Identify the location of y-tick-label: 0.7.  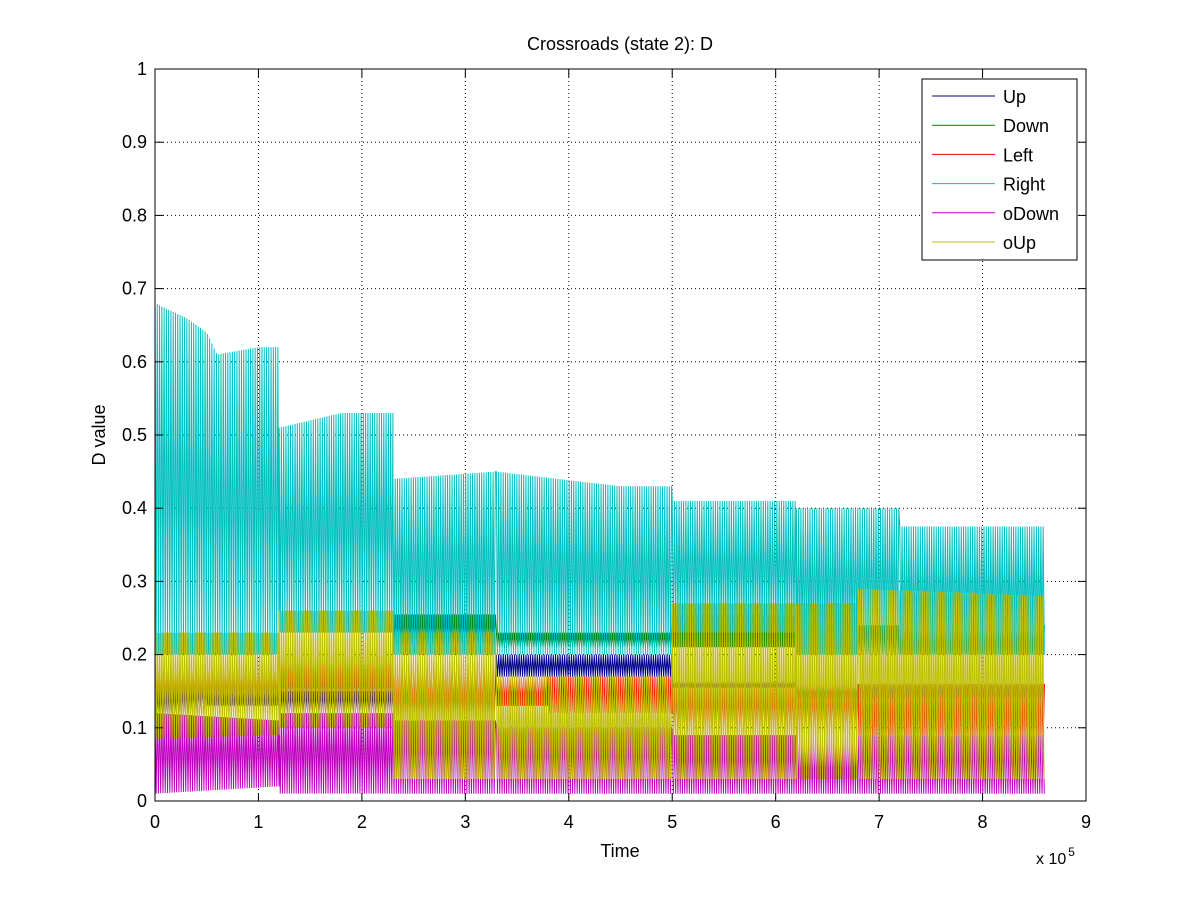
(134, 289).